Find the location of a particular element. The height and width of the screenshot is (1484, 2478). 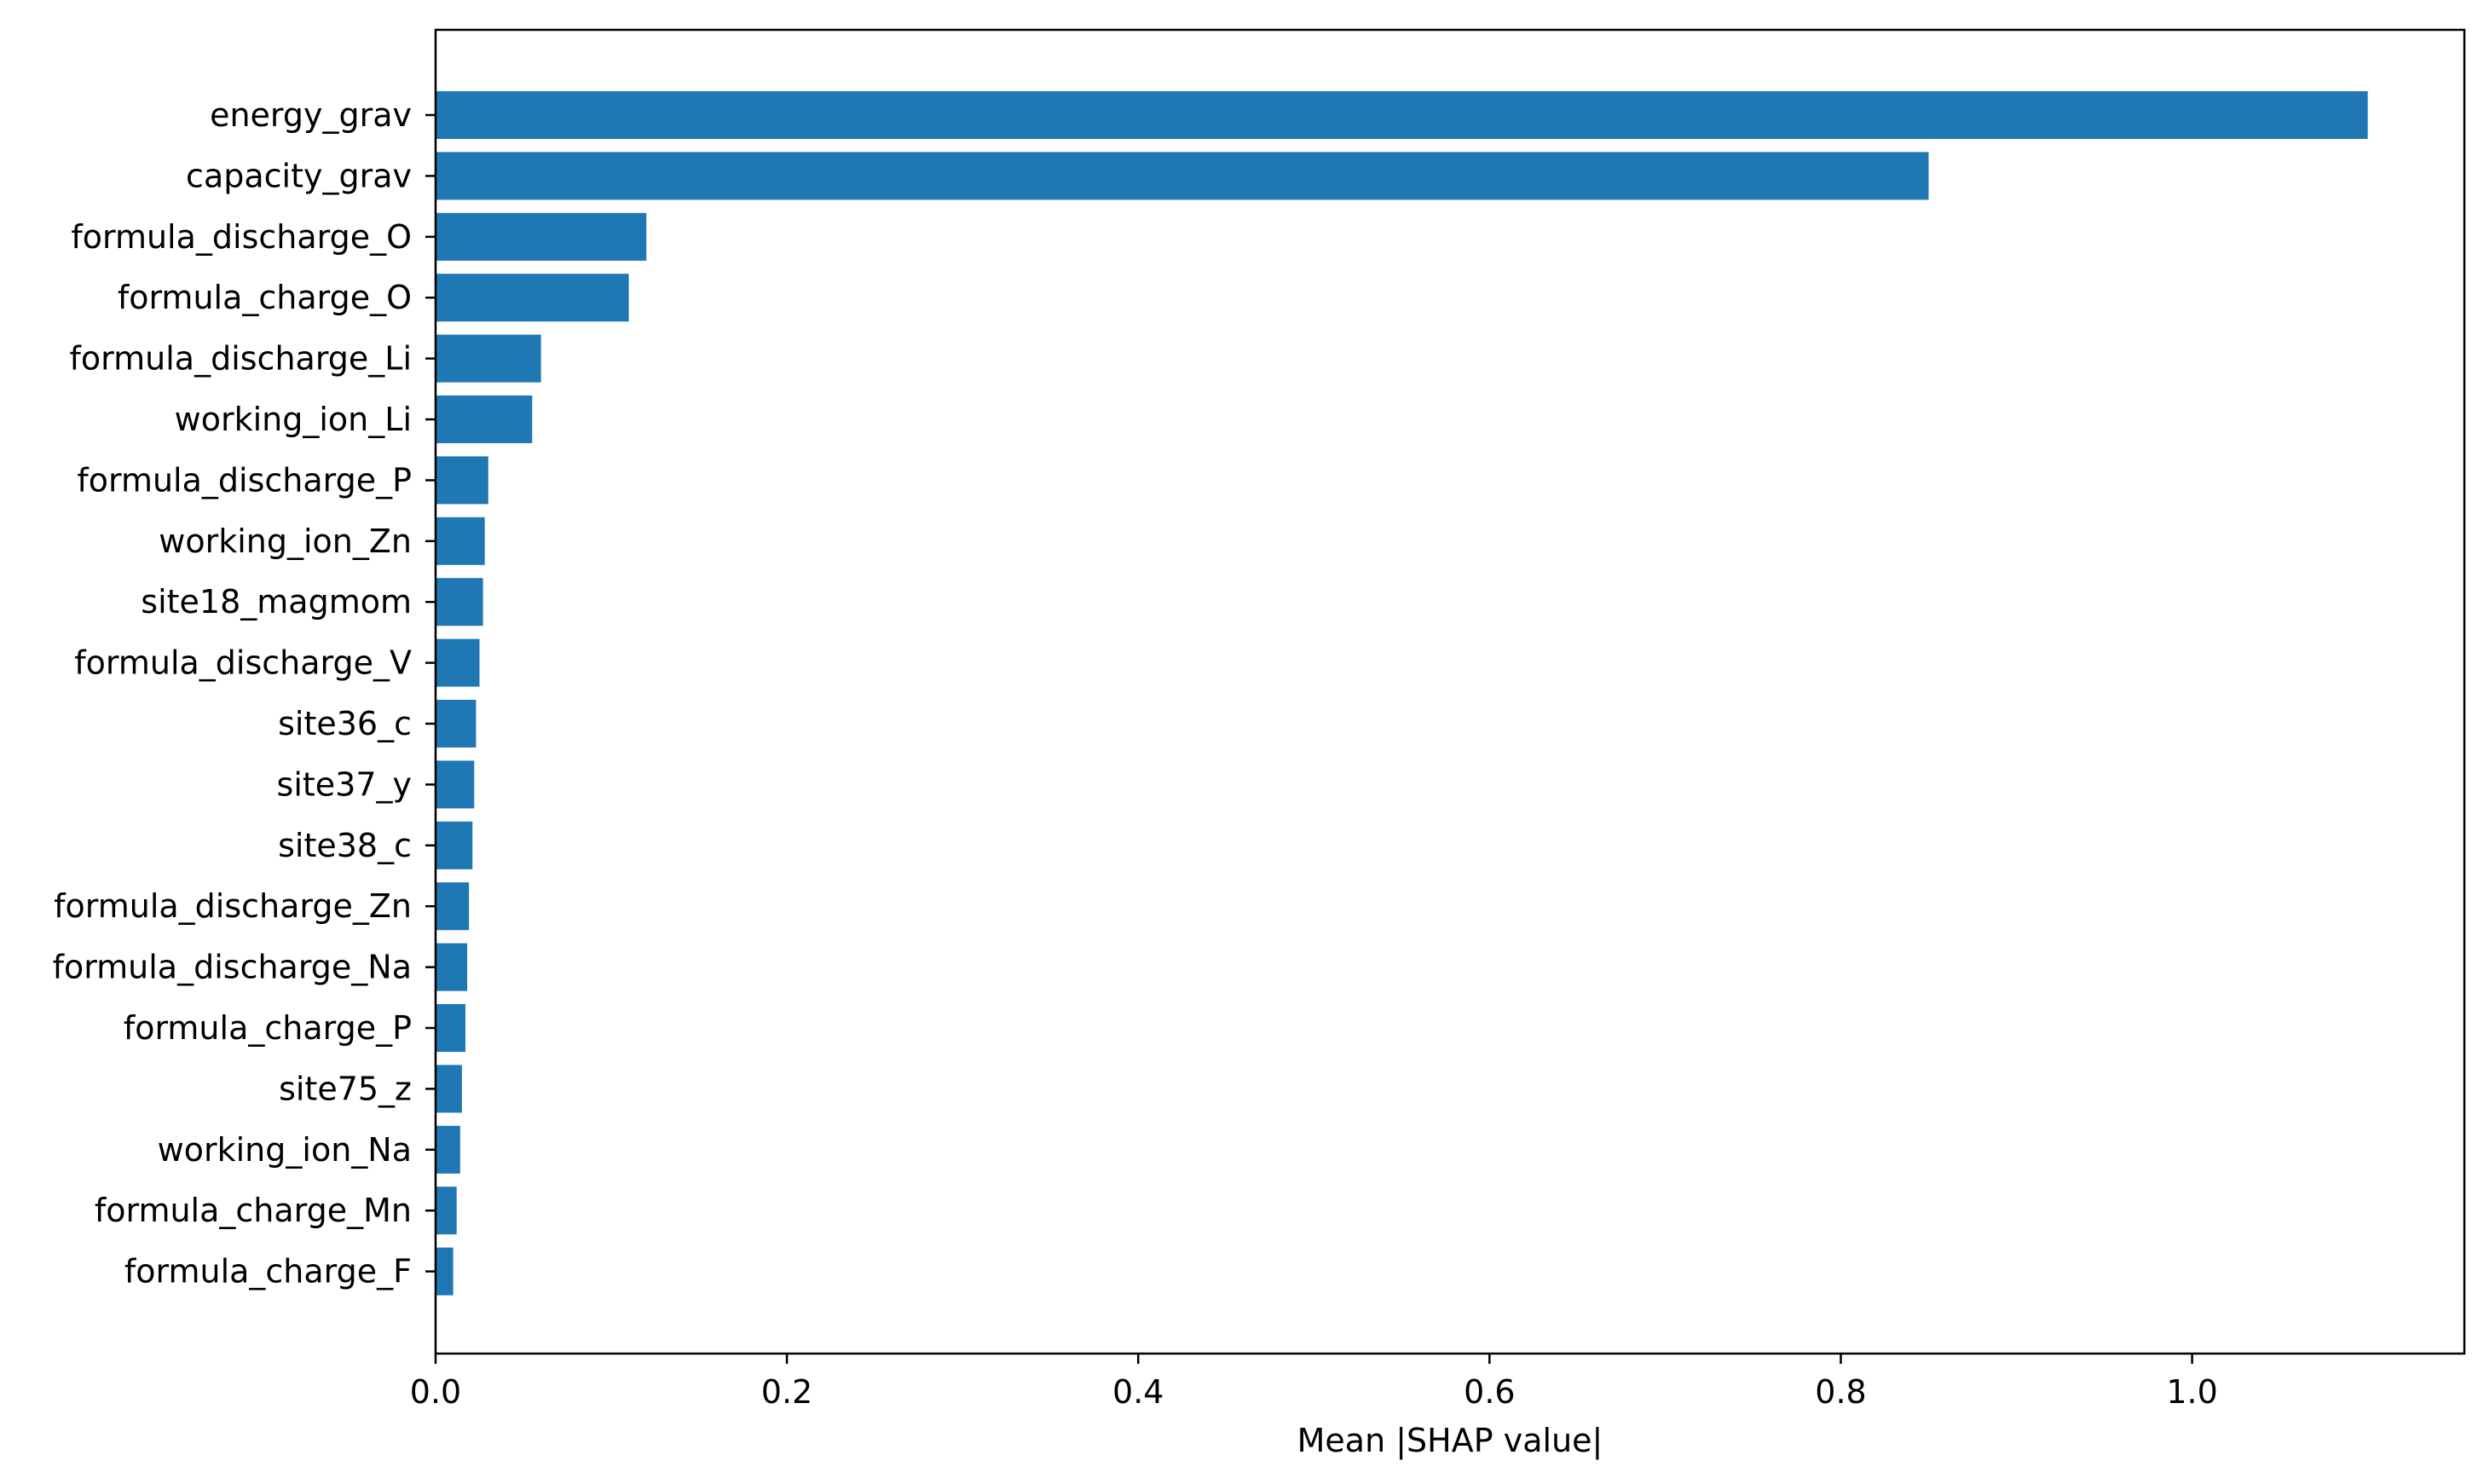

bar-site18_magmom is located at coordinates (459, 602).